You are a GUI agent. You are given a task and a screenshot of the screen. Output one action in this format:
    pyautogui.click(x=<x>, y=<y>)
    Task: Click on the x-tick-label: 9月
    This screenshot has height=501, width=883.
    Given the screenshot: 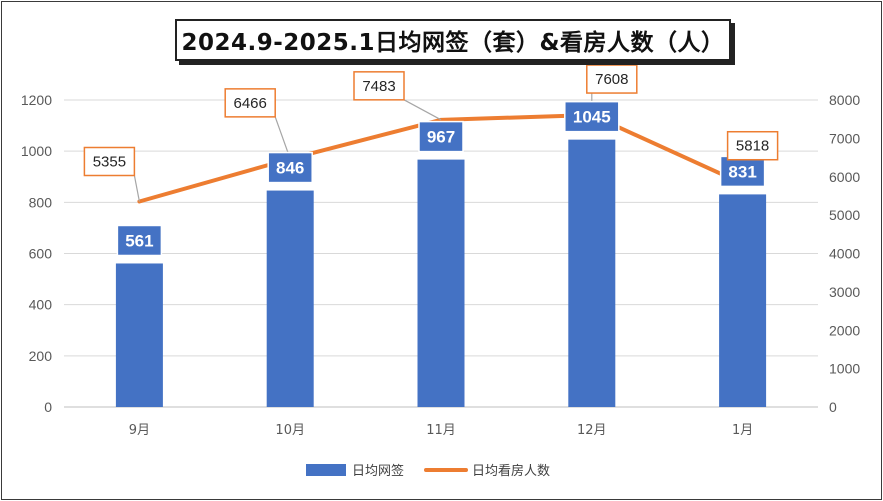 What is the action you would take?
    pyautogui.click(x=139, y=430)
    